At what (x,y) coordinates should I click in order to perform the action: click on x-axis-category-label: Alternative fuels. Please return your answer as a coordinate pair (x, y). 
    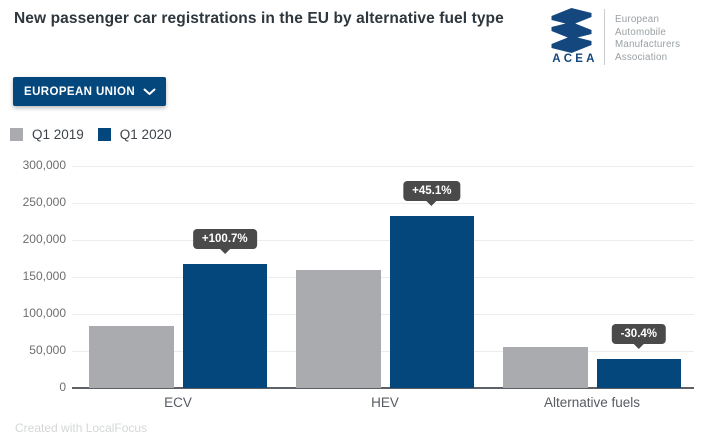
    Looking at the image, I should click on (592, 402).